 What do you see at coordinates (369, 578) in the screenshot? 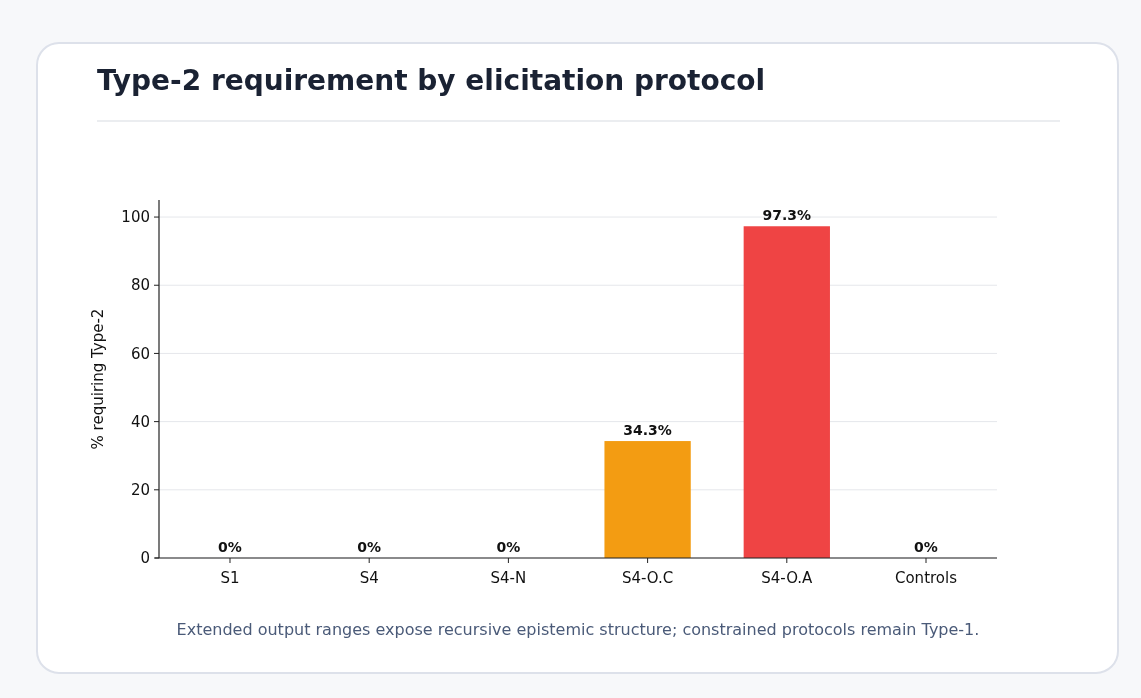
I see `x-tick-label: S4` at bounding box center [369, 578].